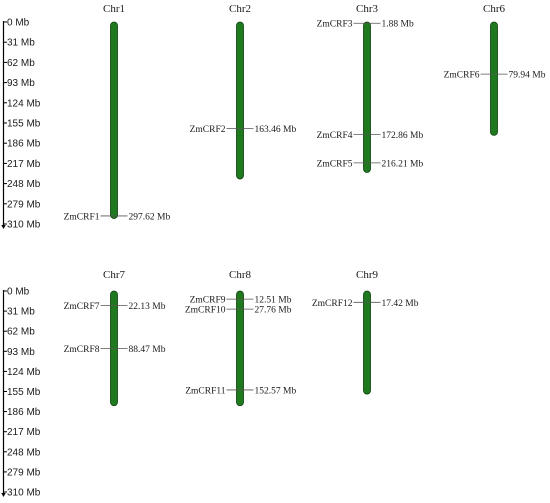 The width and height of the screenshot is (550, 503). What do you see at coordinates (147, 350) in the screenshot?
I see `gene-position-label: 88.47 Mb` at bounding box center [147, 350].